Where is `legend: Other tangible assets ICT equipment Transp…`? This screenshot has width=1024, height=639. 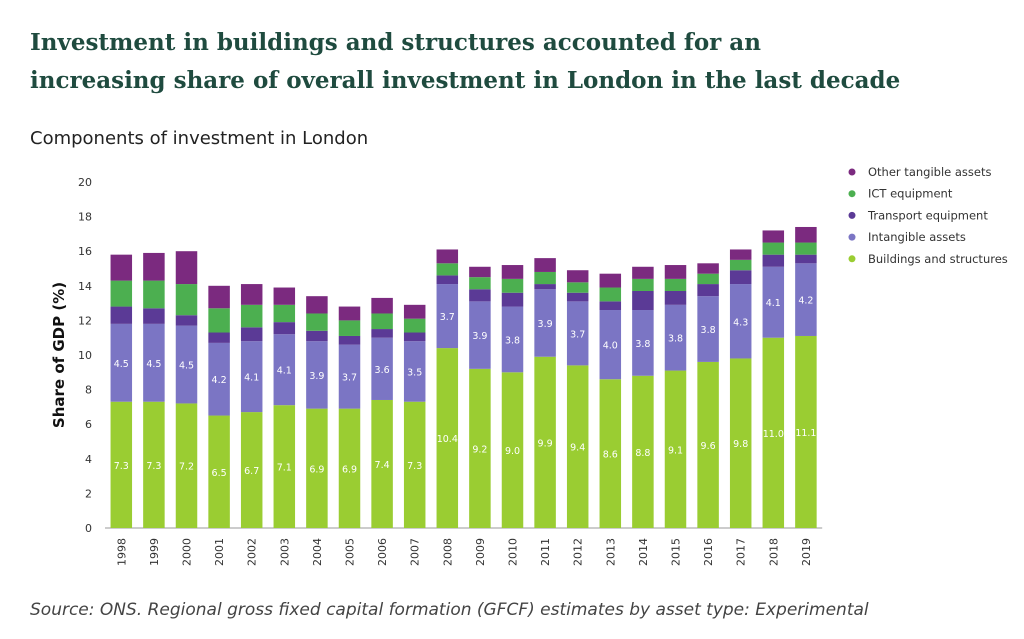
legend: Other tangible assets ICT equipment Transp… is located at coordinates (928, 215).